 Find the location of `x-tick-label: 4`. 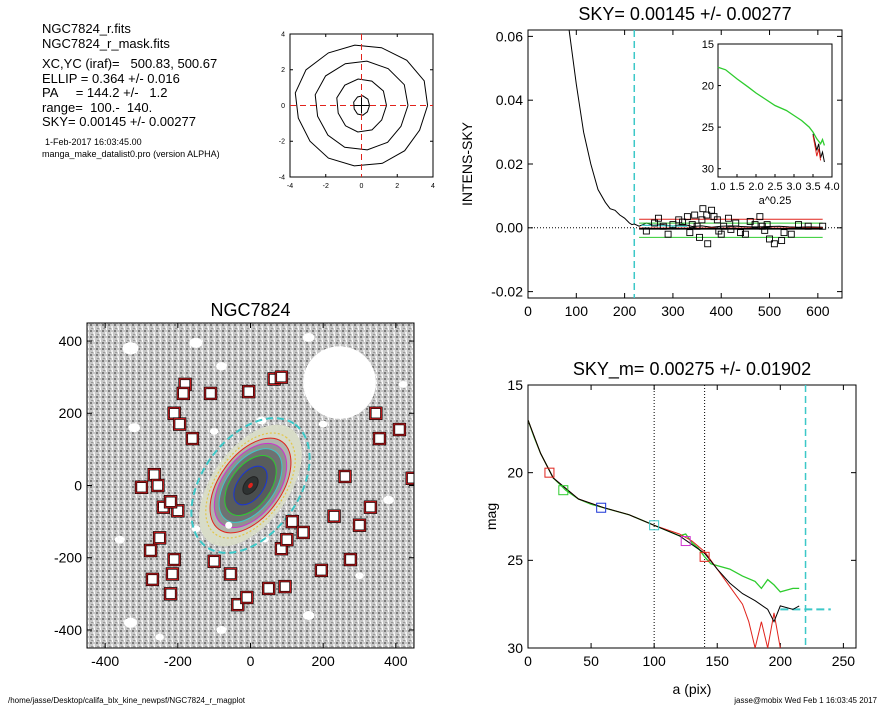

x-tick-label: 4 is located at coordinates (433, 186).